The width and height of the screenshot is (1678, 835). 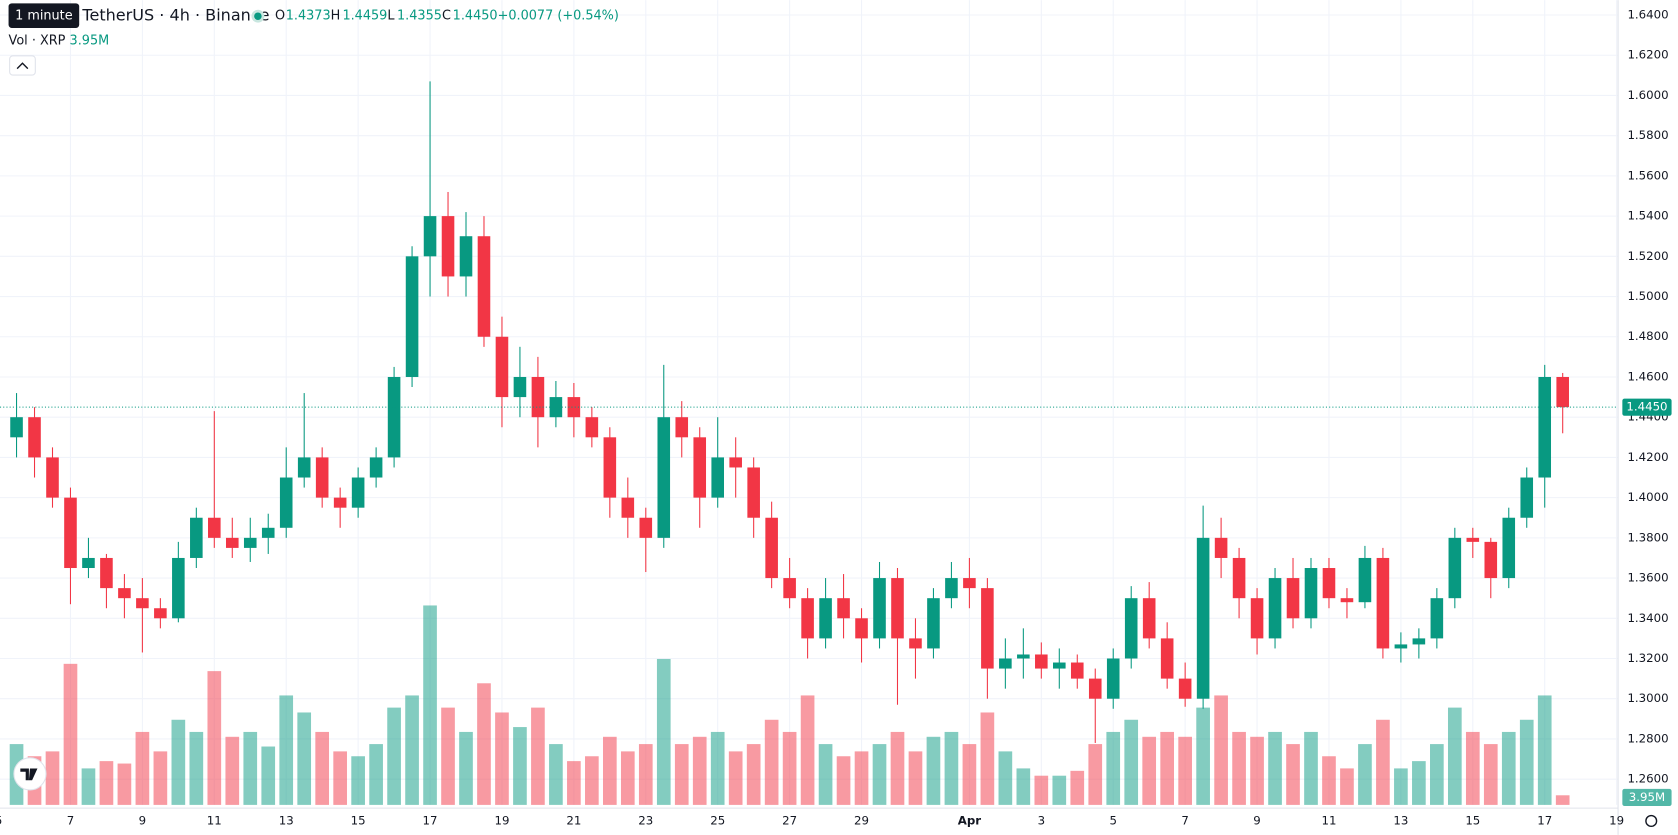 What do you see at coordinates (1647, 296) in the screenshot?
I see `y-tick-label: 1.5000` at bounding box center [1647, 296].